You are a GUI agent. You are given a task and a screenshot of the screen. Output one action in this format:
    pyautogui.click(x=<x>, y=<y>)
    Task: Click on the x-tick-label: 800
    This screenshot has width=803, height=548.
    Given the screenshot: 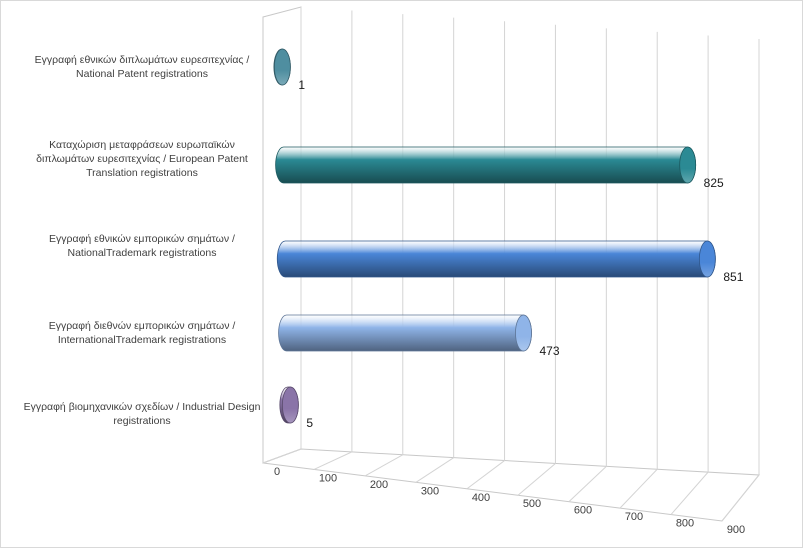 What is the action you would take?
    pyautogui.click(x=685, y=524)
    